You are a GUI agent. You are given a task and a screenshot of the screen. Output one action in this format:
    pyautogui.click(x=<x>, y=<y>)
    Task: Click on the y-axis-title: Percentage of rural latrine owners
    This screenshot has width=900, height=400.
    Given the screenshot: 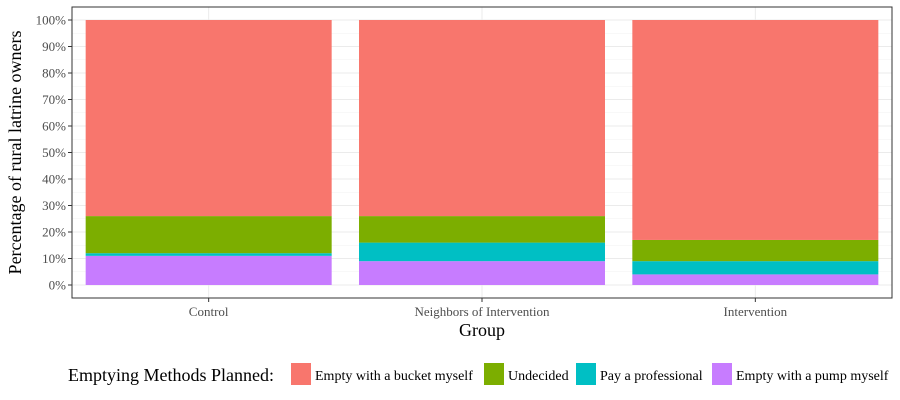 What is the action you would take?
    pyautogui.click(x=15, y=153)
    